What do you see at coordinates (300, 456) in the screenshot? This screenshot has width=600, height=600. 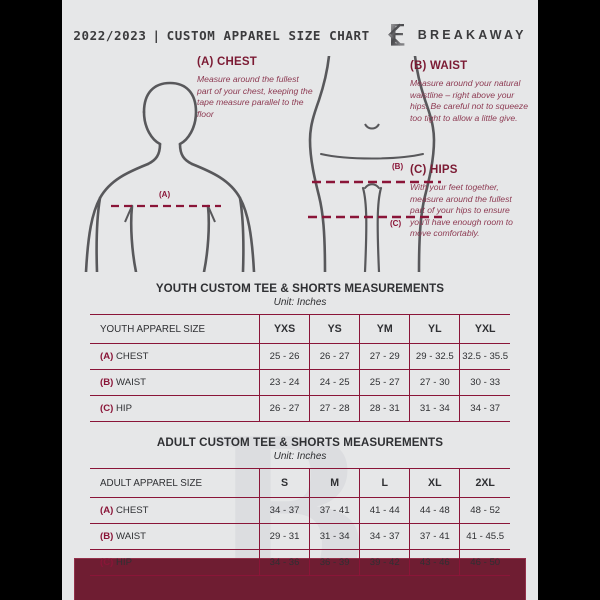 I see `adult-table-unit: Unit: Inches` at bounding box center [300, 456].